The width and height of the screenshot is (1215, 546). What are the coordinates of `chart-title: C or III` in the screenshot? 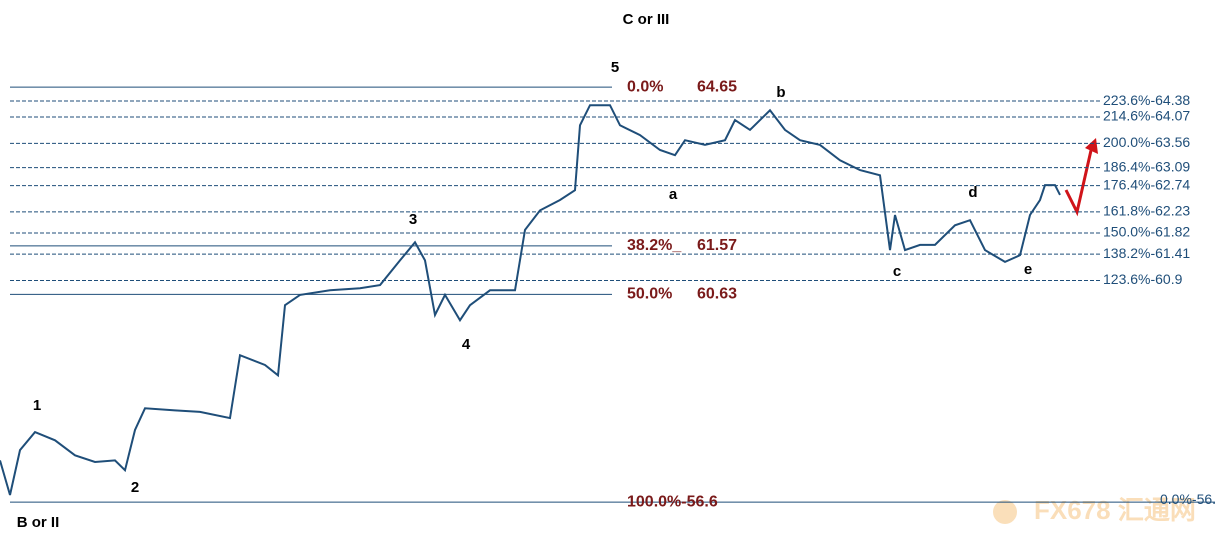 It's located at (646, 19).